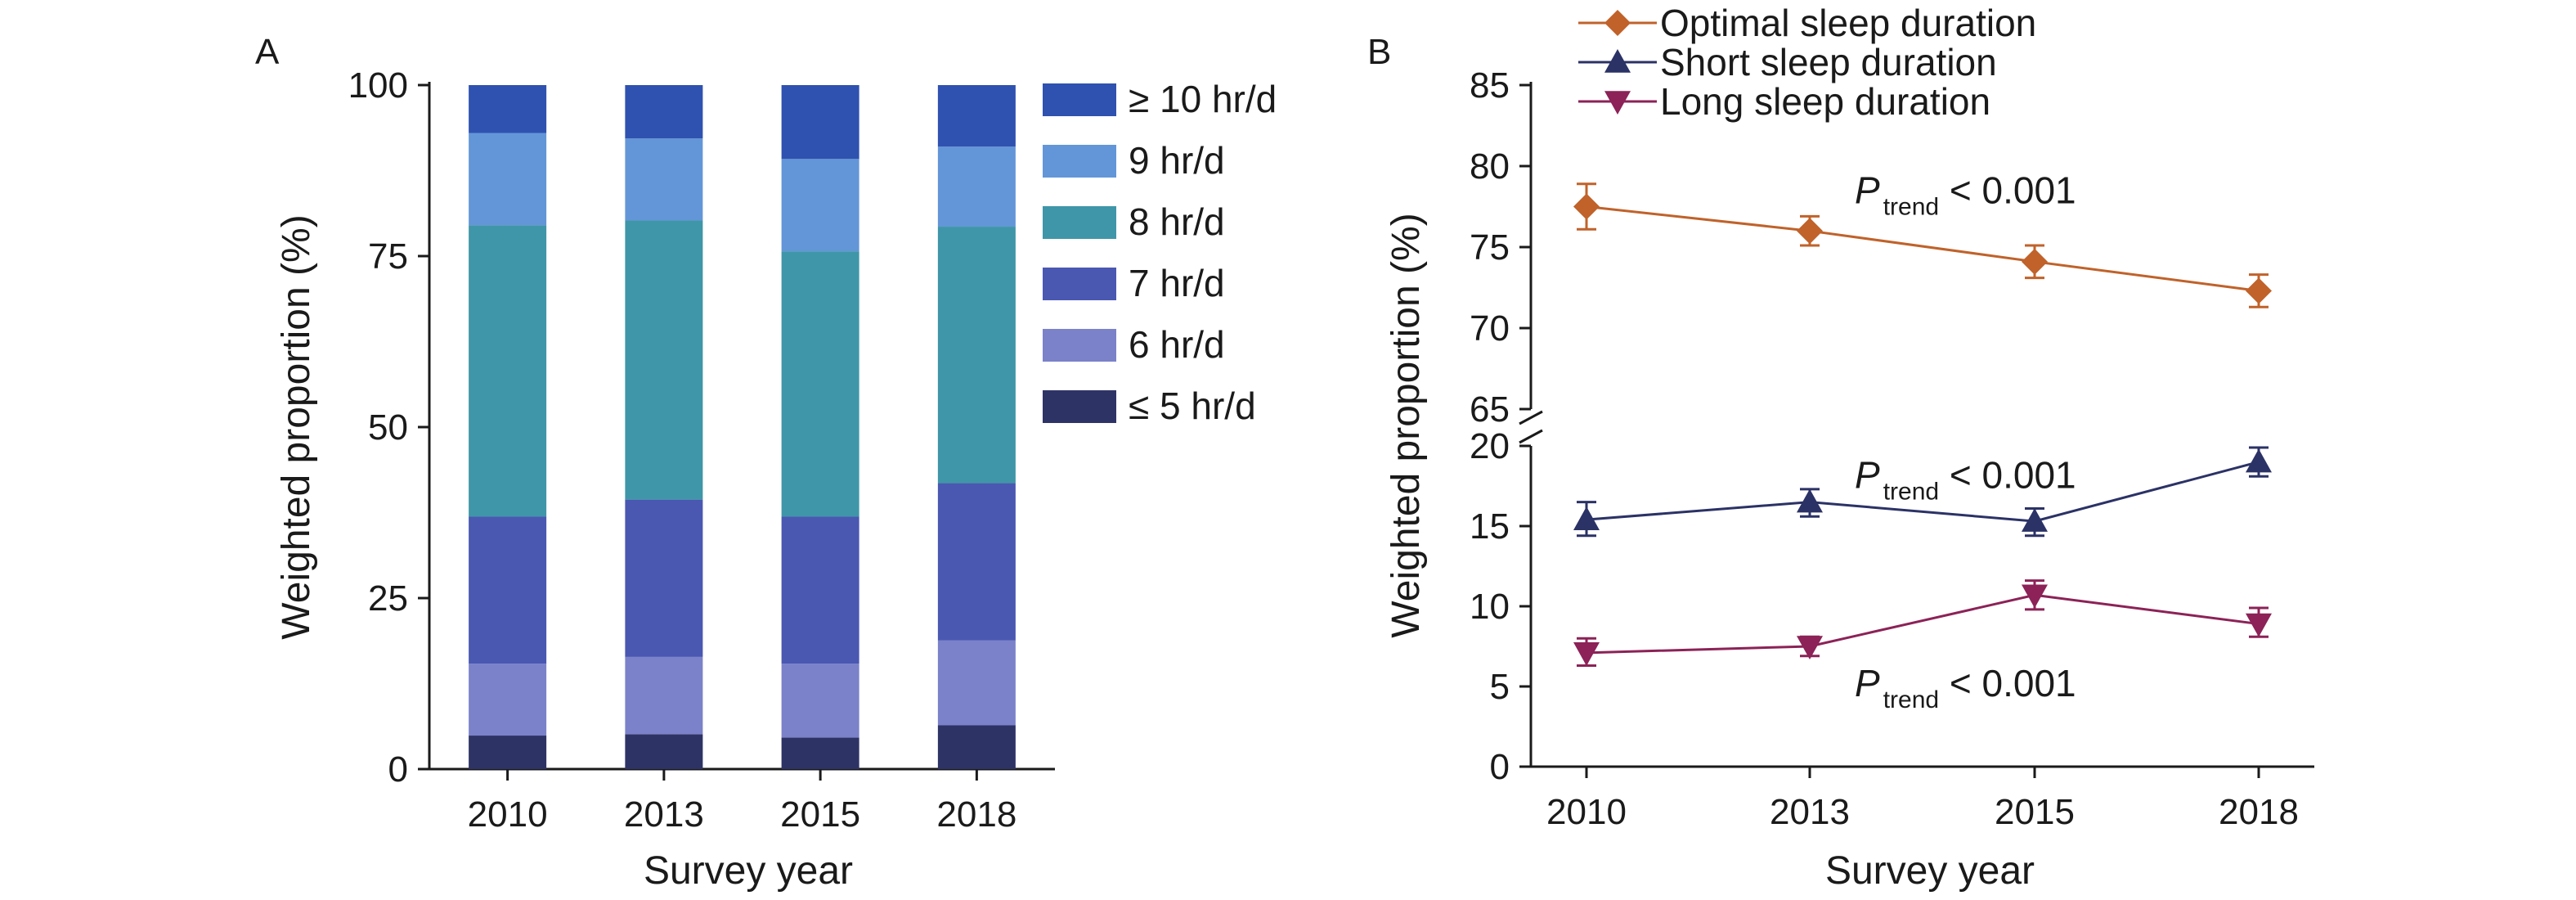  What do you see at coordinates (1406, 425) in the screenshot?
I see `y-axis-title-b: Weighted proportion (%)` at bounding box center [1406, 425].